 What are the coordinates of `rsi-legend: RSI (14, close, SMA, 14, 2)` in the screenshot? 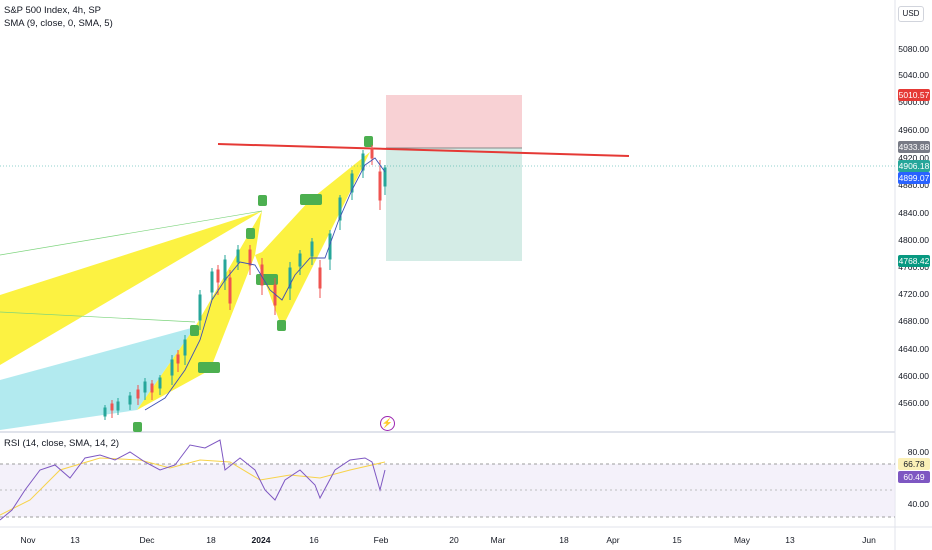 It's located at (62, 443).